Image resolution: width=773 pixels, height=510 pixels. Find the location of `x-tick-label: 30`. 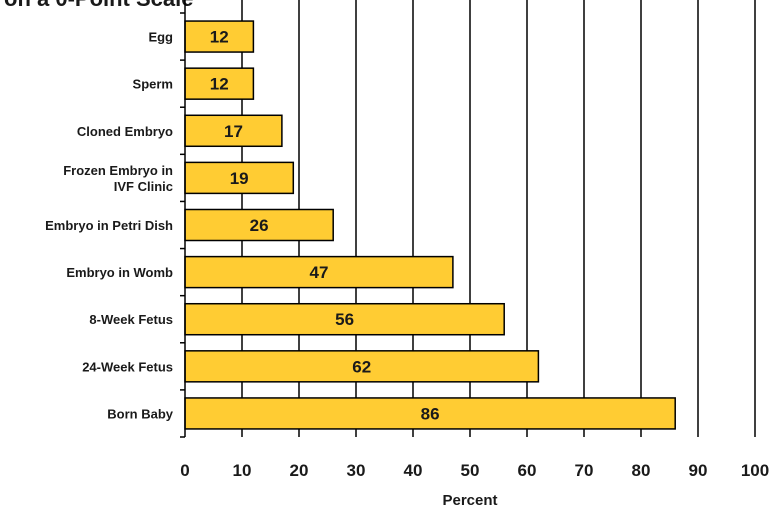

x-tick-label: 30 is located at coordinates (356, 470).